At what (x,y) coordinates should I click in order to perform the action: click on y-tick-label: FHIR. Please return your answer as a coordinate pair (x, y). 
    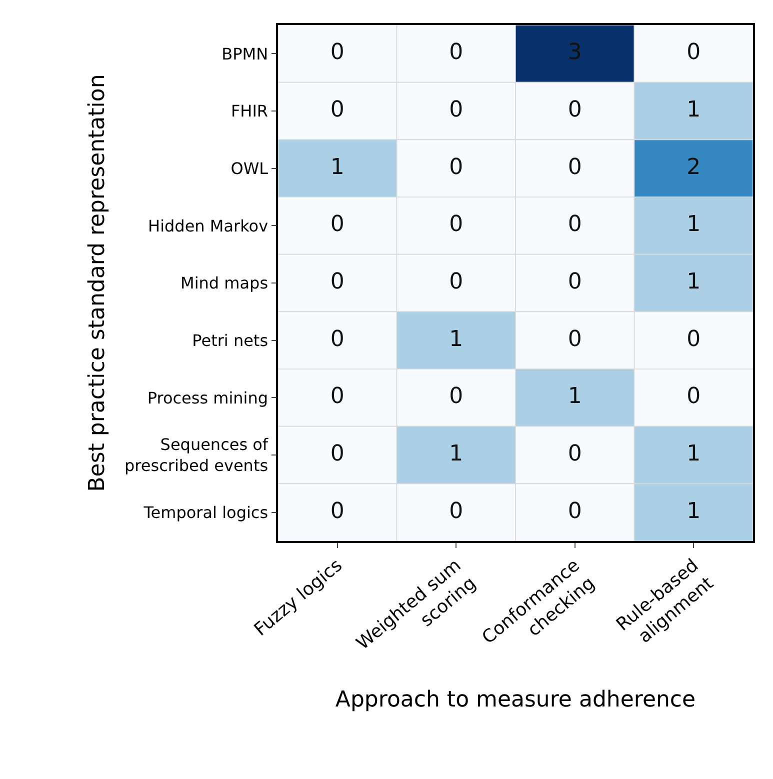
    Looking at the image, I should click on (249, 111).